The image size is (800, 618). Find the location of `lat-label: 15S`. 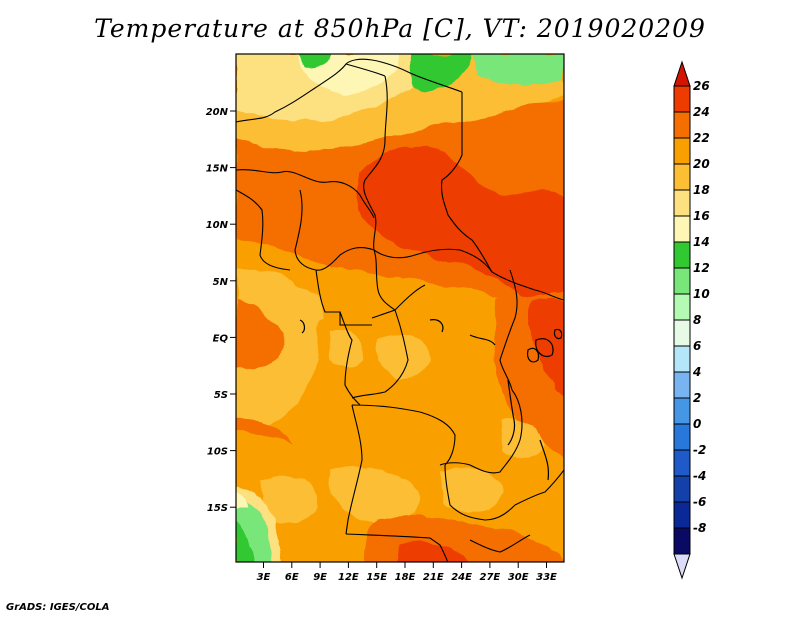

lat-label: 15S is located at coordinates (217, 508).